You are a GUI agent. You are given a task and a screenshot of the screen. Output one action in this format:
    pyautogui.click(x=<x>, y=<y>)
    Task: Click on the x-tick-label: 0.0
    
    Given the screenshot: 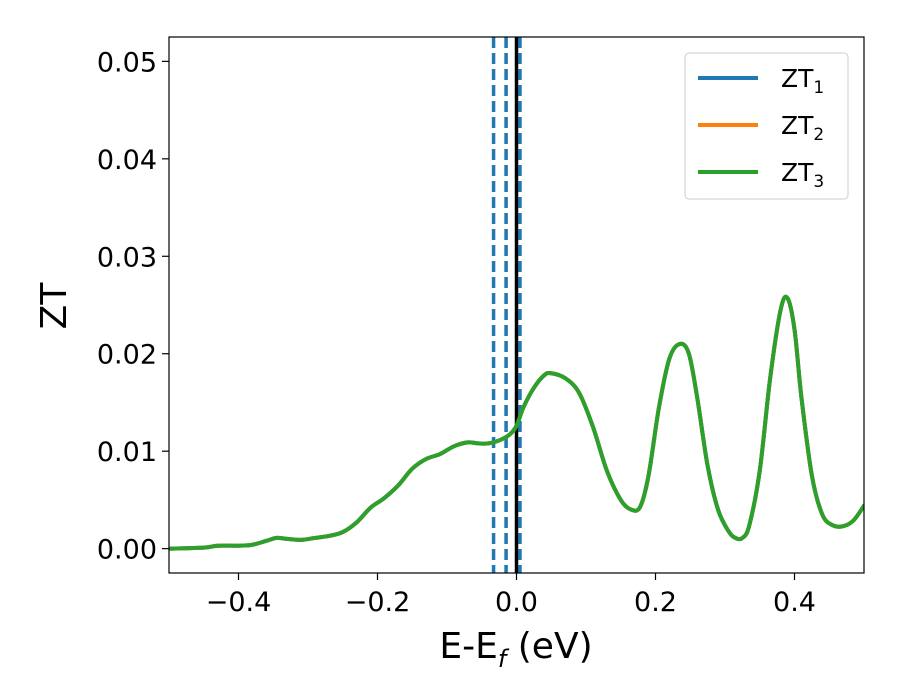 What is the action you would take?
    pyautogui.click(x=516, y=602)
    